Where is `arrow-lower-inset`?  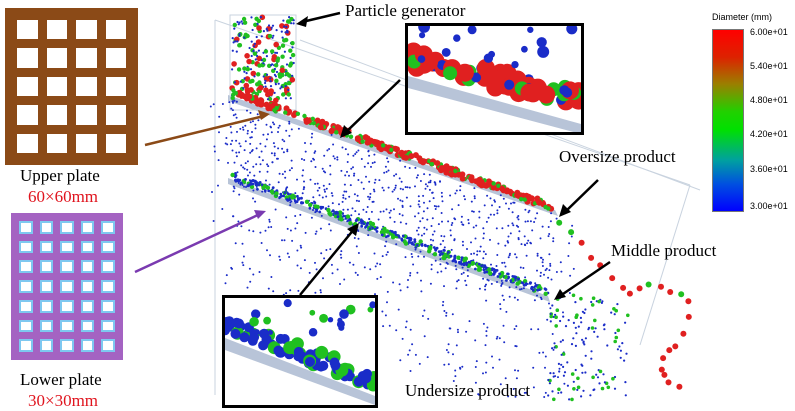 arrow-lower-inset is located at coordinates (327, 261).